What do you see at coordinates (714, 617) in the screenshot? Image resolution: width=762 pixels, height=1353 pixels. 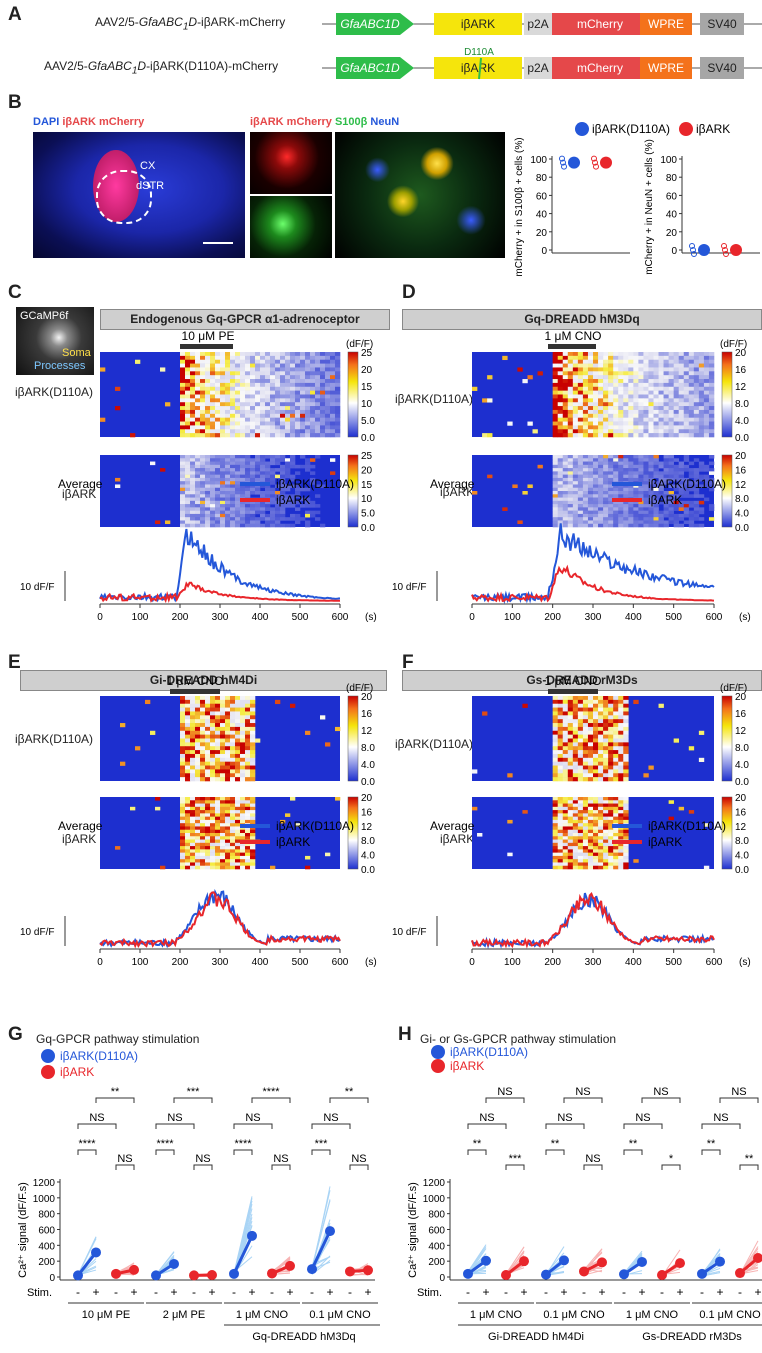 I see `x-tick-label: 600` at bounding box center [714, 617].